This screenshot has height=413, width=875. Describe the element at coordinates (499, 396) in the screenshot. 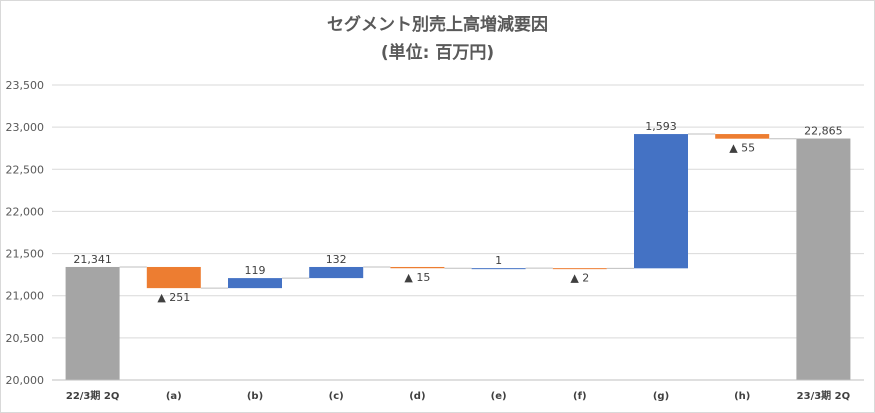

I see `x-tick-label: (e)` at that location.